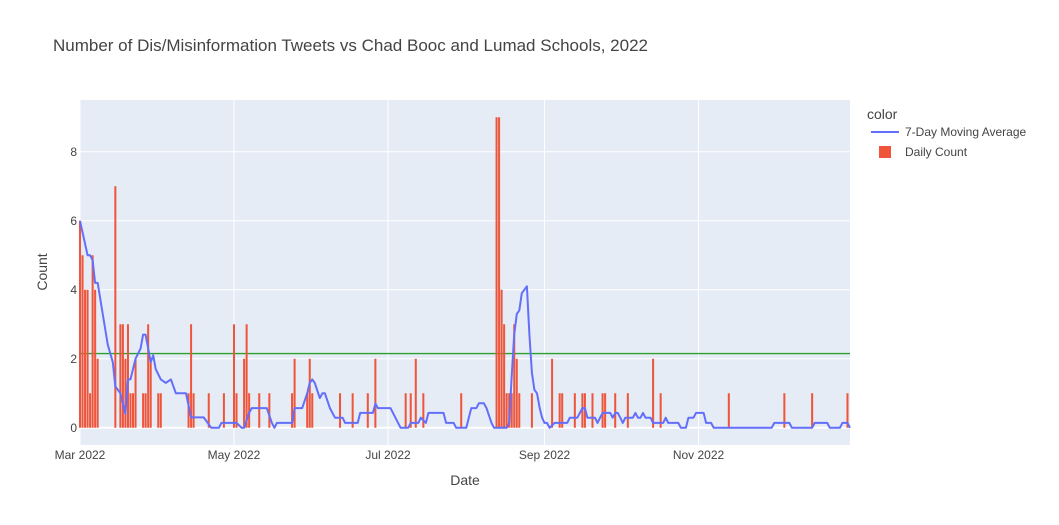 This screenshot has width=1059, height=525. Describe the element at coordinates (699, 455) in the screenshot. I see `x-tick-label: Nov 2022` at that location.